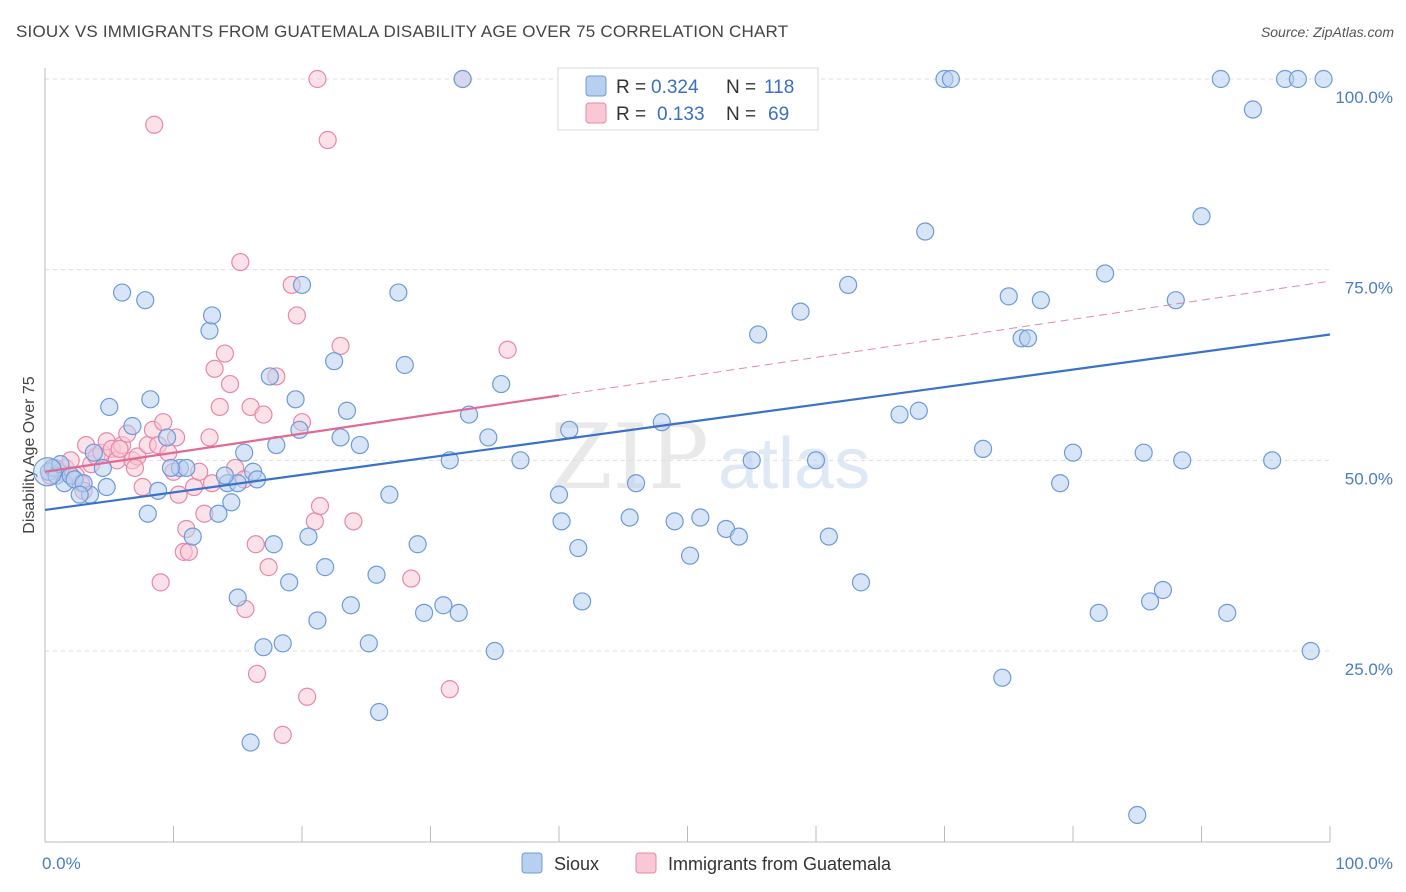 This screenshot has height=892, width=1406. I want to click on x-tick-label-max: 100.0%, so click(1364, 863).